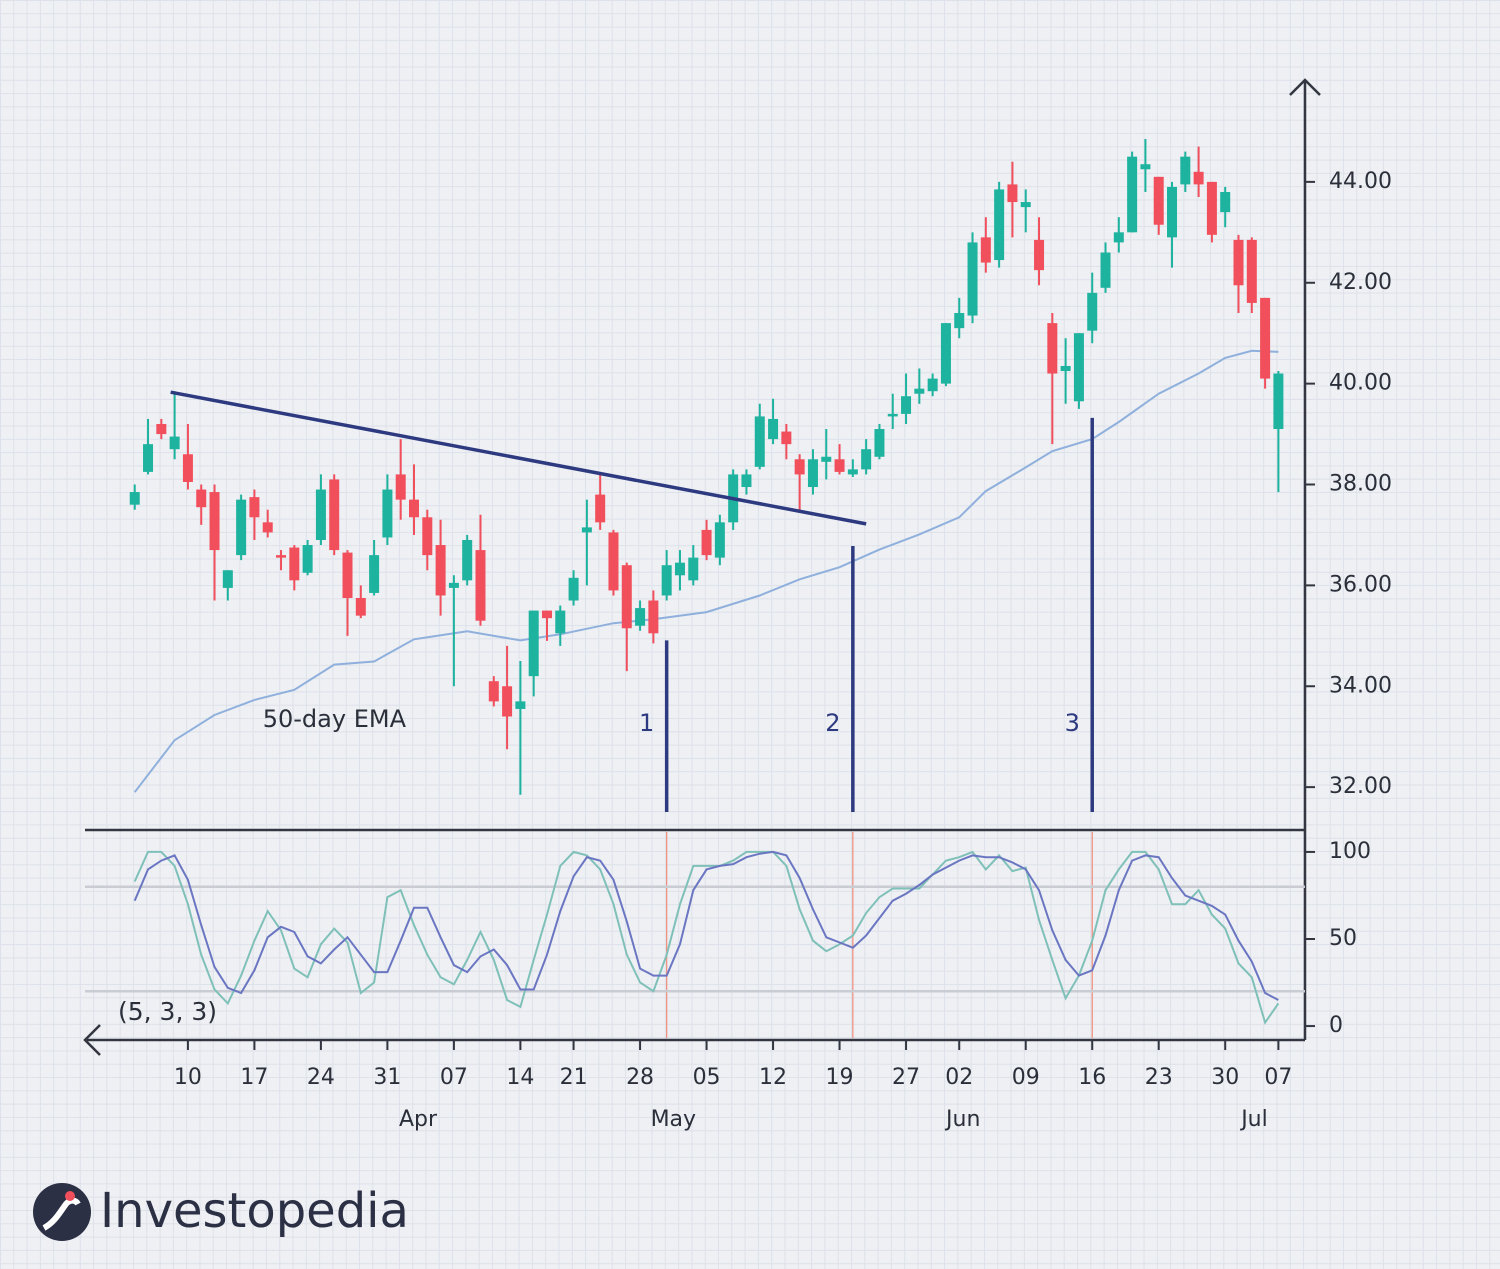 This screenshot has height=1269, width=1500. I want to click on signal-label: 3, so click(1072, 723).